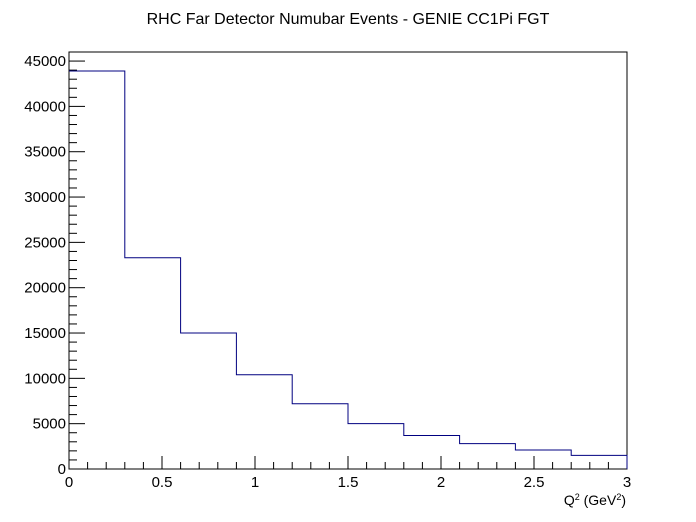 Image resolution: width=696 pixels, height=522 pixels. What do you see at coordinates (49, 424) in the screenshot?
I see `y-tick-label: 5000` at bounding box center [49, 424].